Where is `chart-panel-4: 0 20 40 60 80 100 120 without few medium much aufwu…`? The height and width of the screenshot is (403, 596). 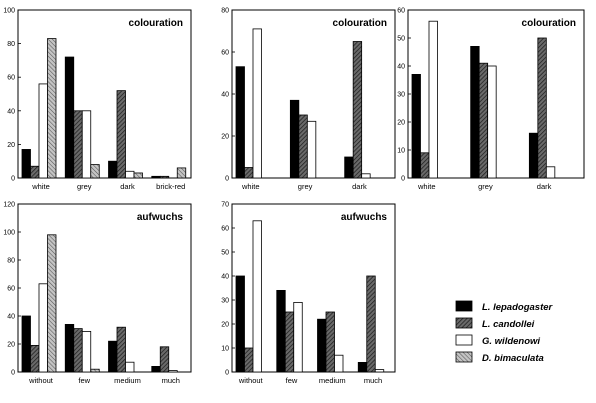 chart-panel-4: 0 20 40 60 80 100 120 without few medium much aufwu… is located at coordinates (97, 293).